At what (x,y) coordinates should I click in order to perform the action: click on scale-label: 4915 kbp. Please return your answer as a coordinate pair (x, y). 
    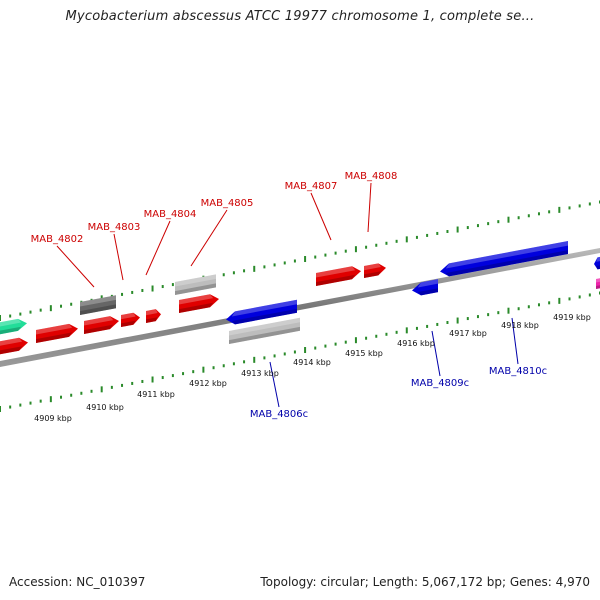
    Looking at the image, I should click on (364, 353).